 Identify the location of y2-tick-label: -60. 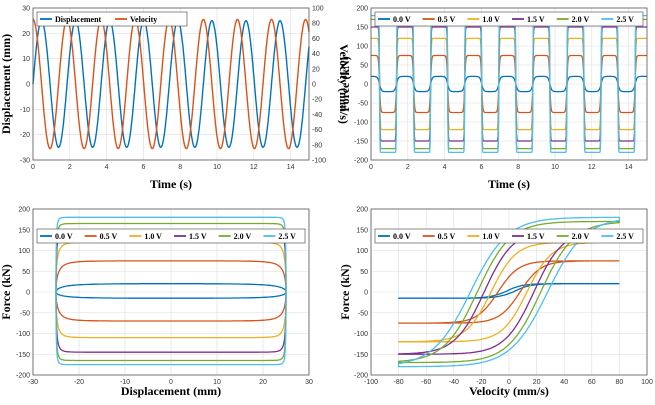
(317, 130).